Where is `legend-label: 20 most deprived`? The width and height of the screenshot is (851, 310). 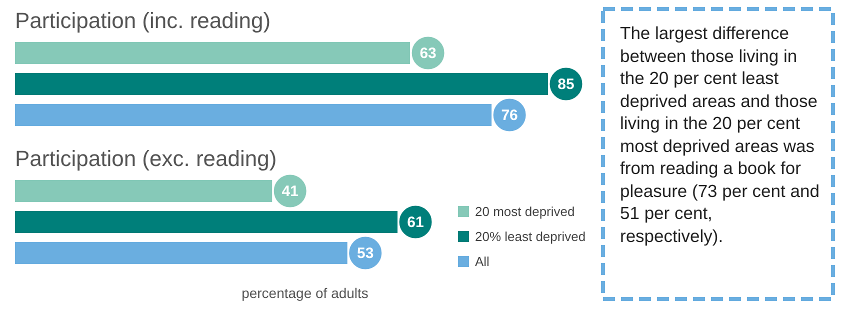 legend-label: 20 most deprived is located at coordinates (525, 211).